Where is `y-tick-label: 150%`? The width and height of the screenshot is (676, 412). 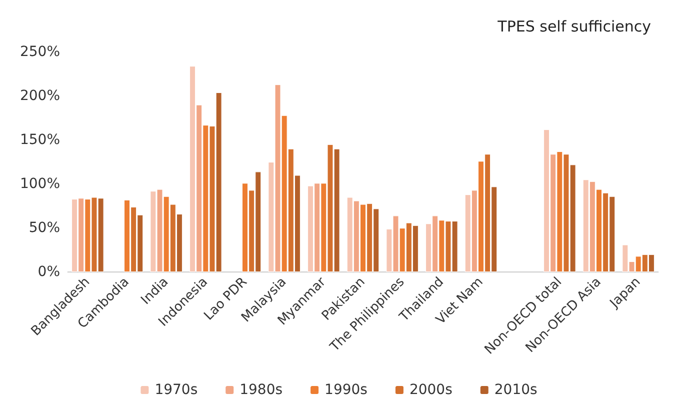
y-tick-label: 150% is located at coordinates (40, 140).